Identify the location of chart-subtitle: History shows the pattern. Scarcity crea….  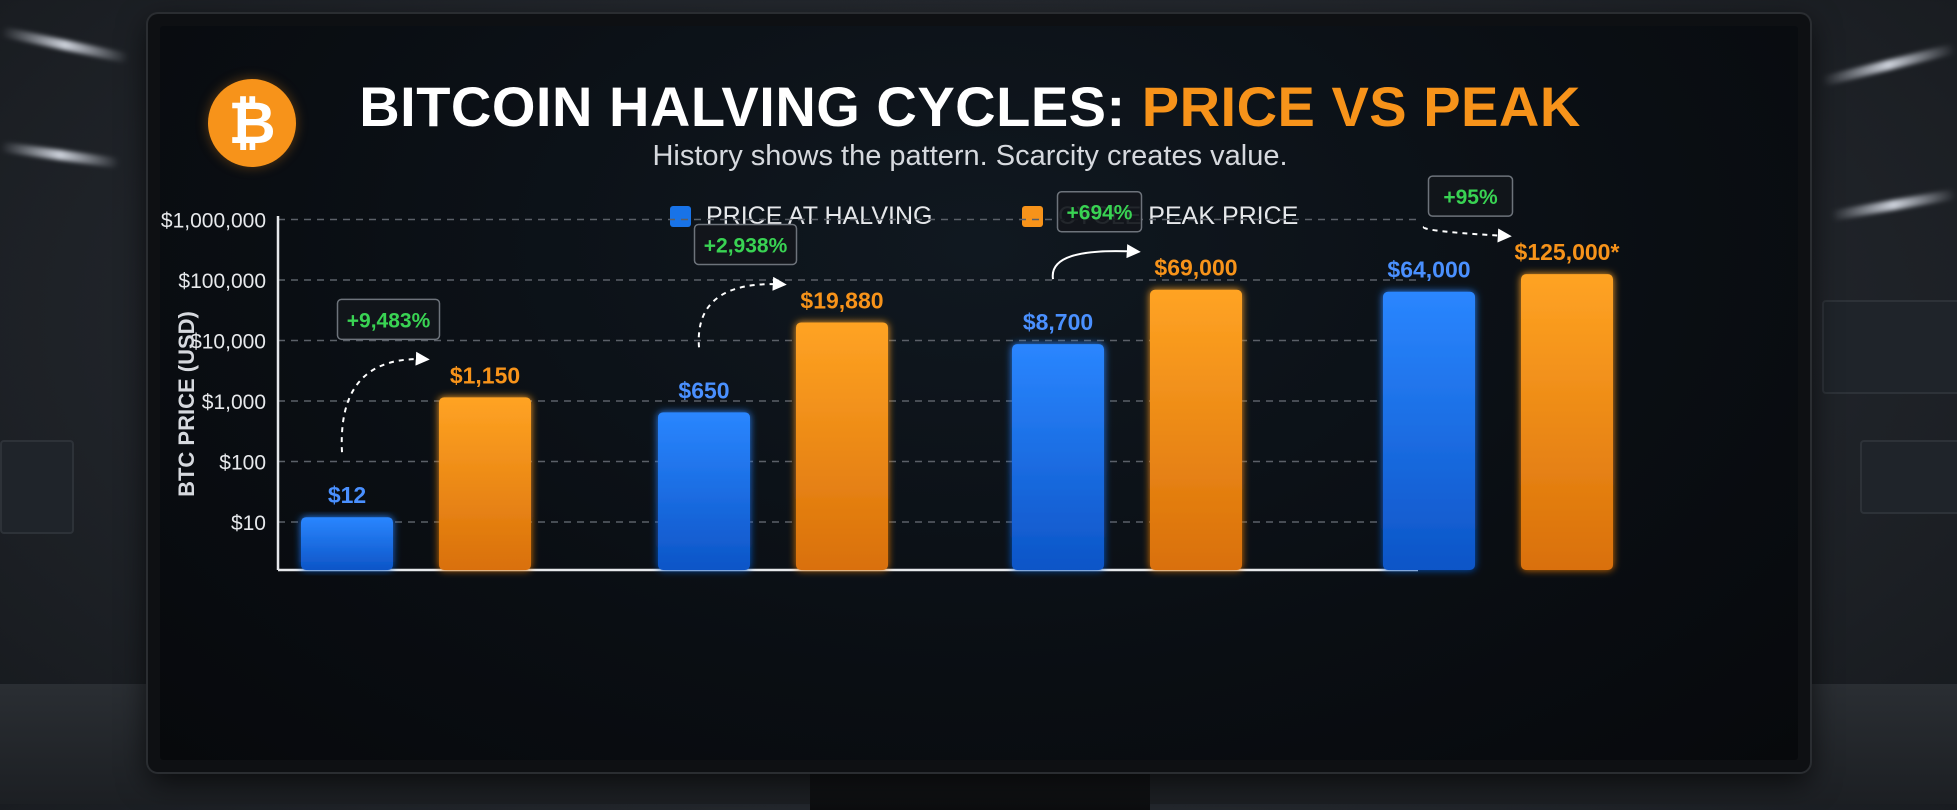
(970, 156).